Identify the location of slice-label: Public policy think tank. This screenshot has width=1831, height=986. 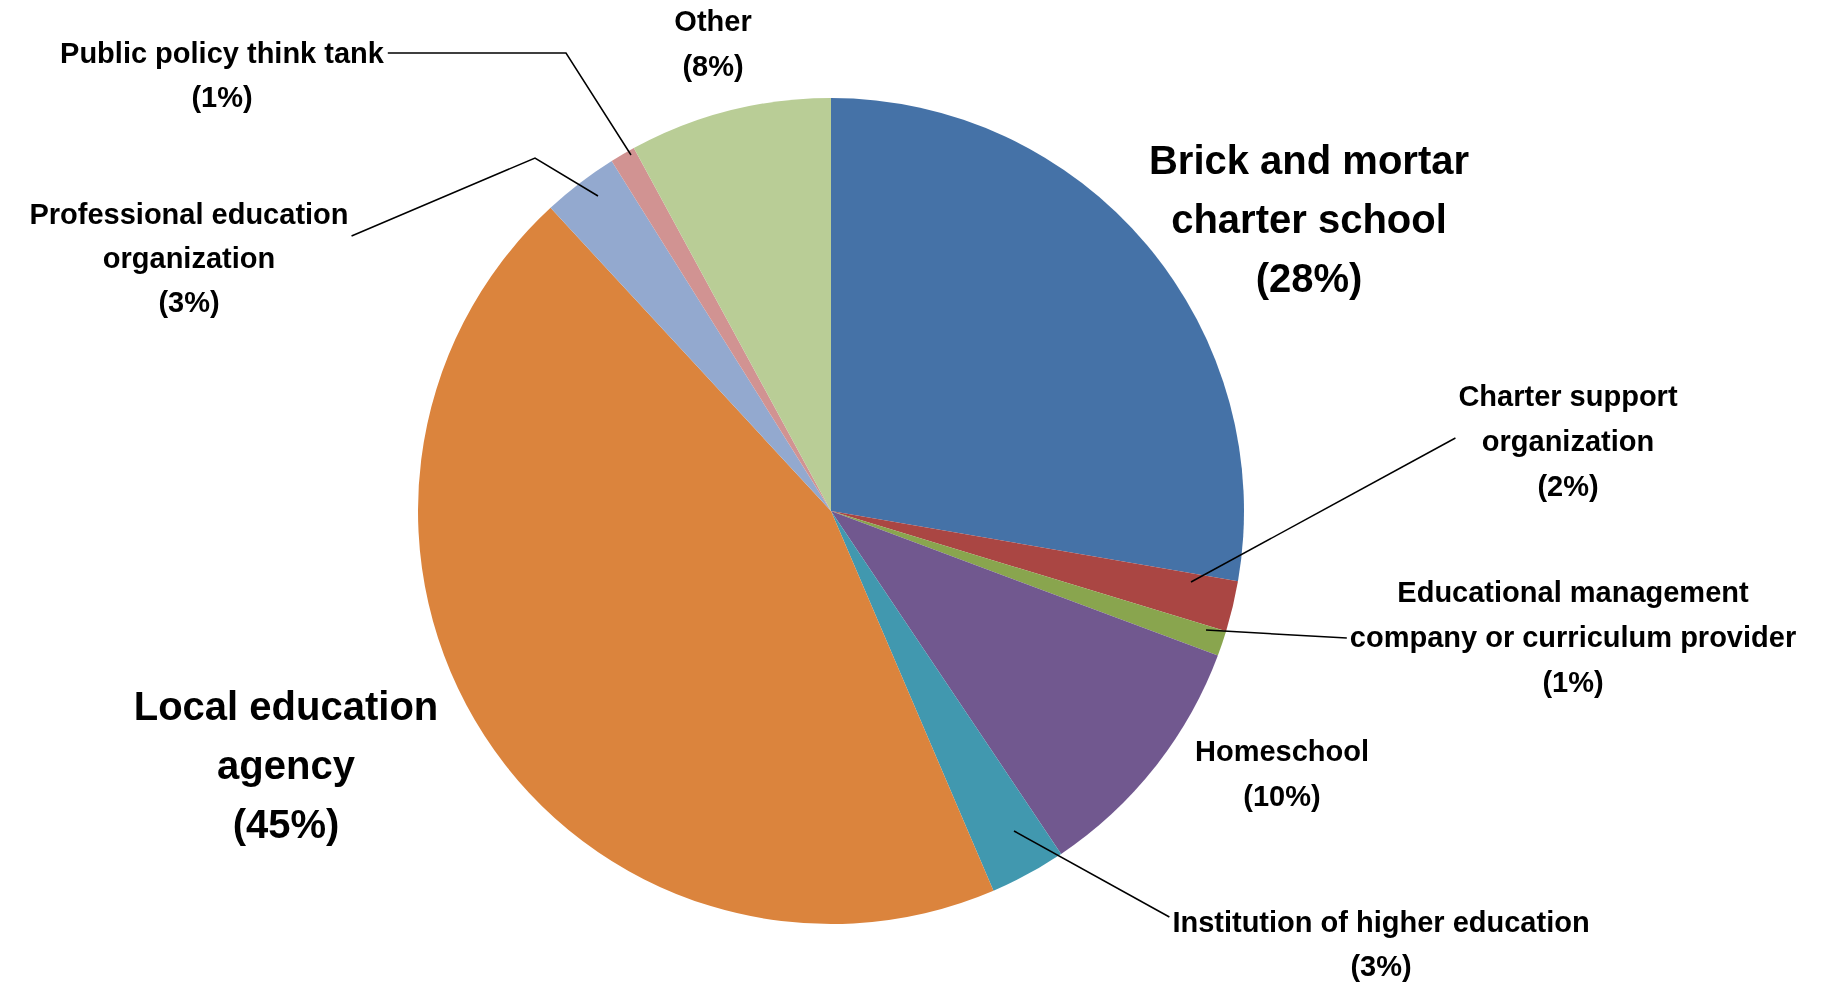
(222, 52).